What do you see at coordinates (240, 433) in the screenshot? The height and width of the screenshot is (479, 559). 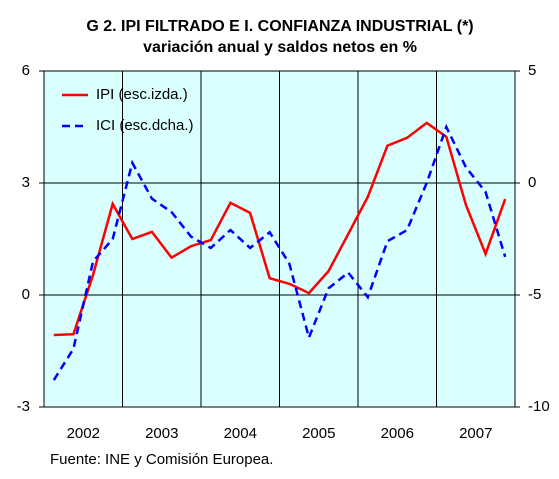 I see `x-tick-label: 2004` at bounding box center [240, 433].